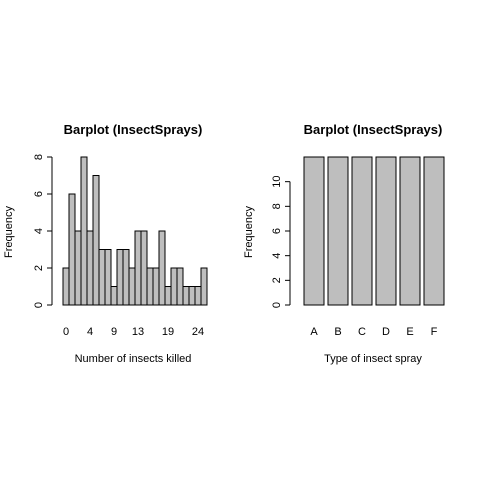 This screenshot has width=480, height=485. I want to click on x-tick-label: 19, so click(168, 332).